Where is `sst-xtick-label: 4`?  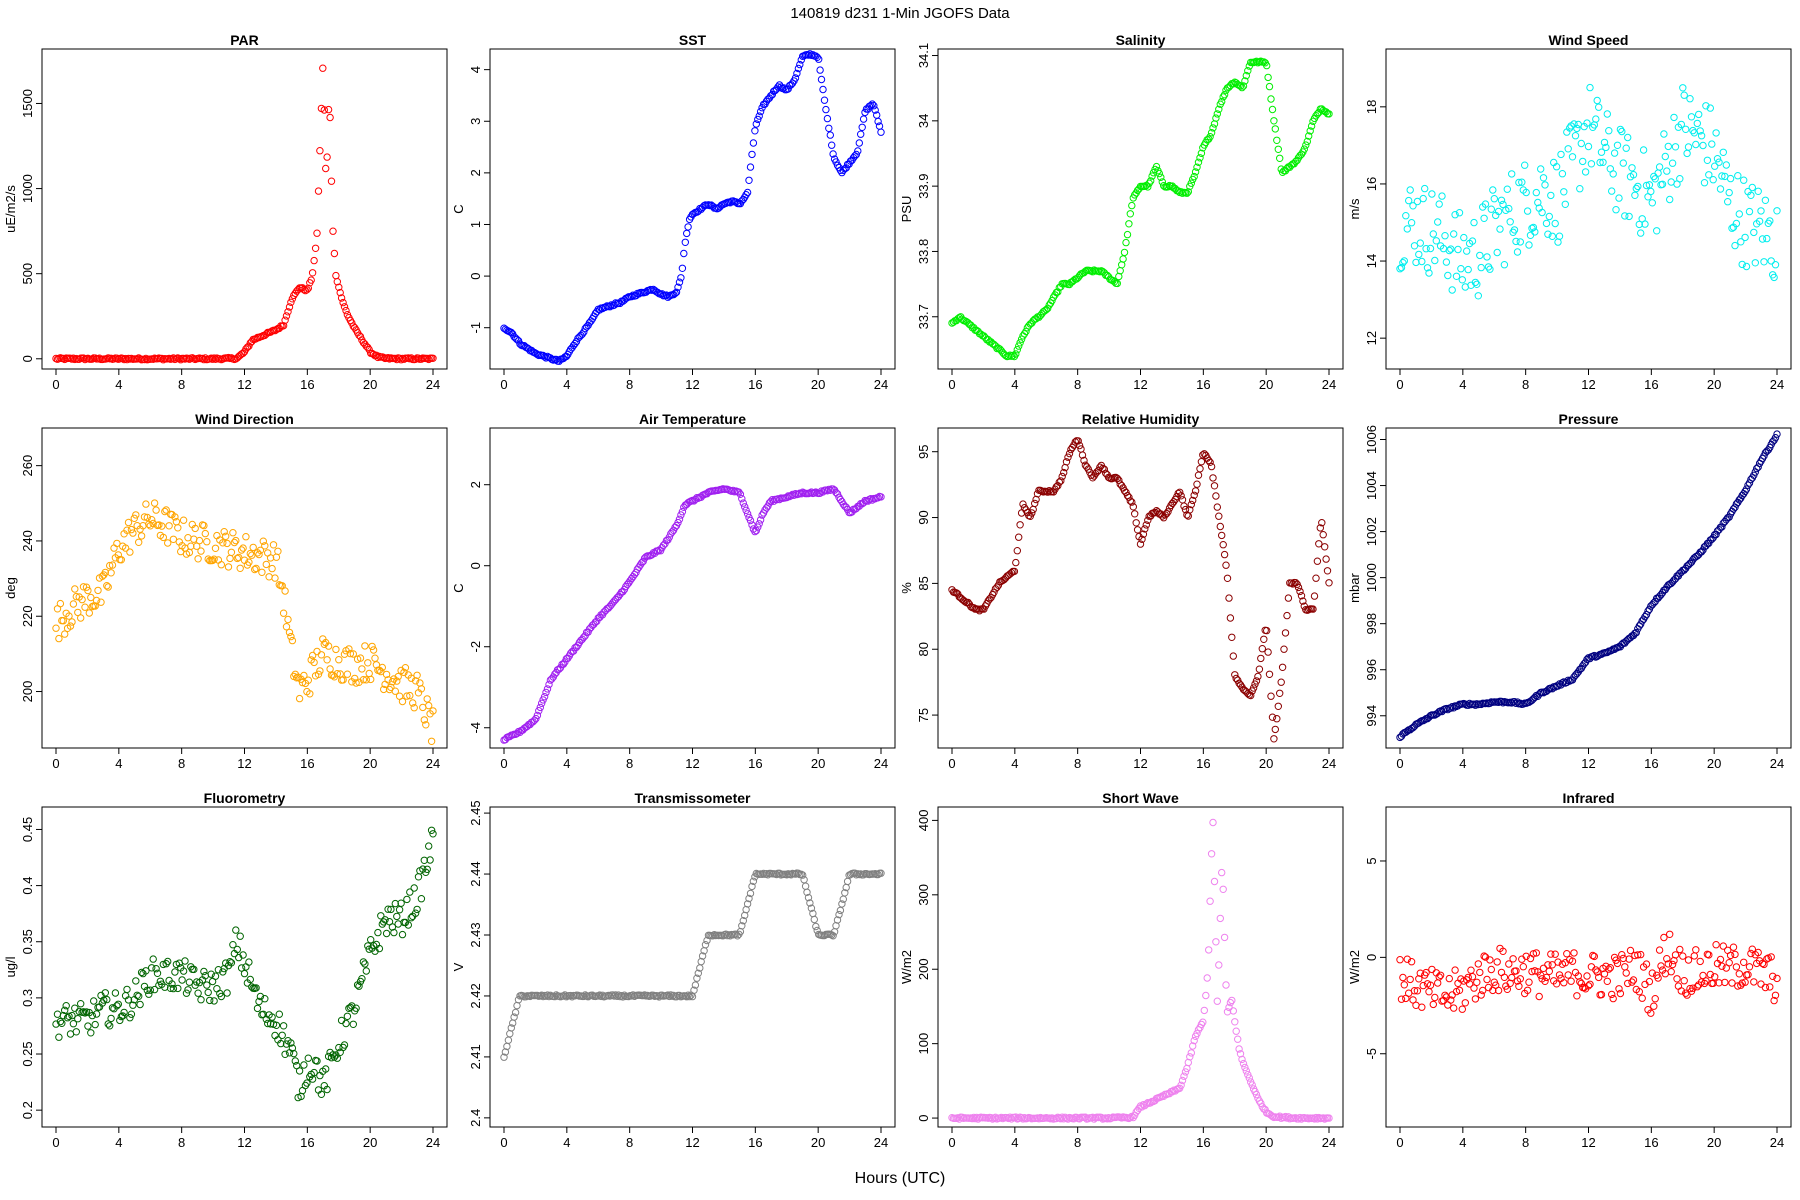
sst-xtick-label: 4 is located at coordinates (566, 384).